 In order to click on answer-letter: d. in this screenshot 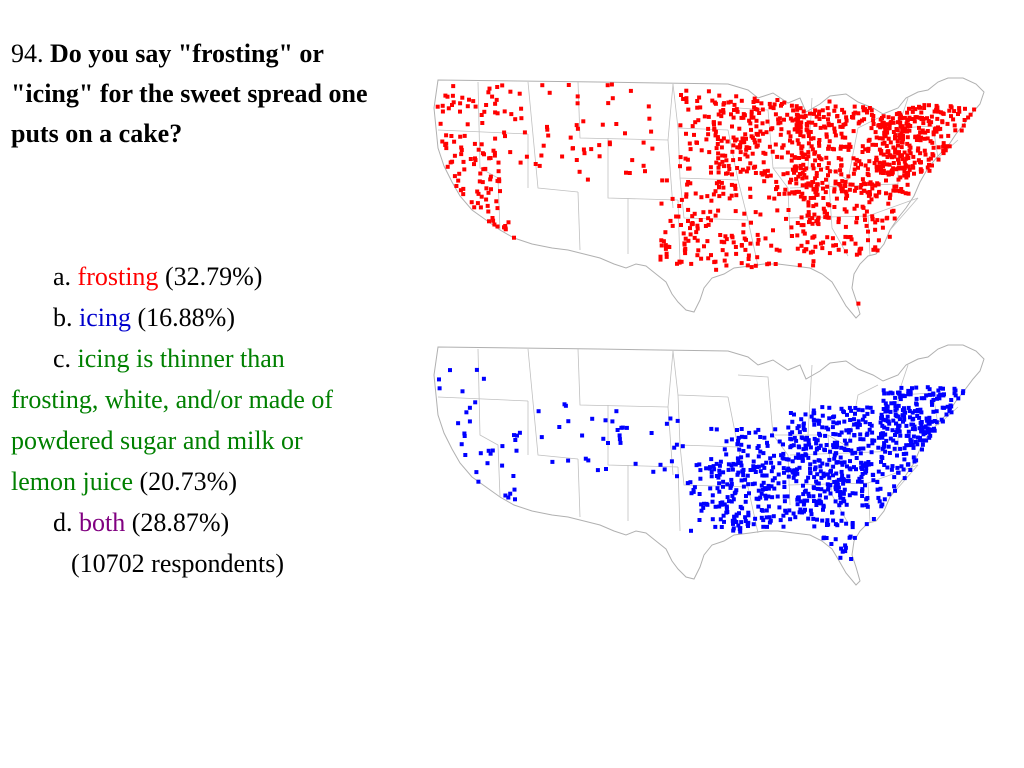, I will do `click(63, 522)`.